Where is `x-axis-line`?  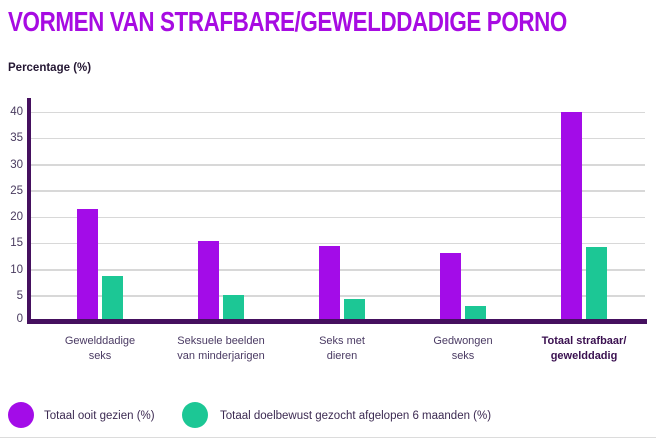
x-axis-line is located at coordinates (337, 321).